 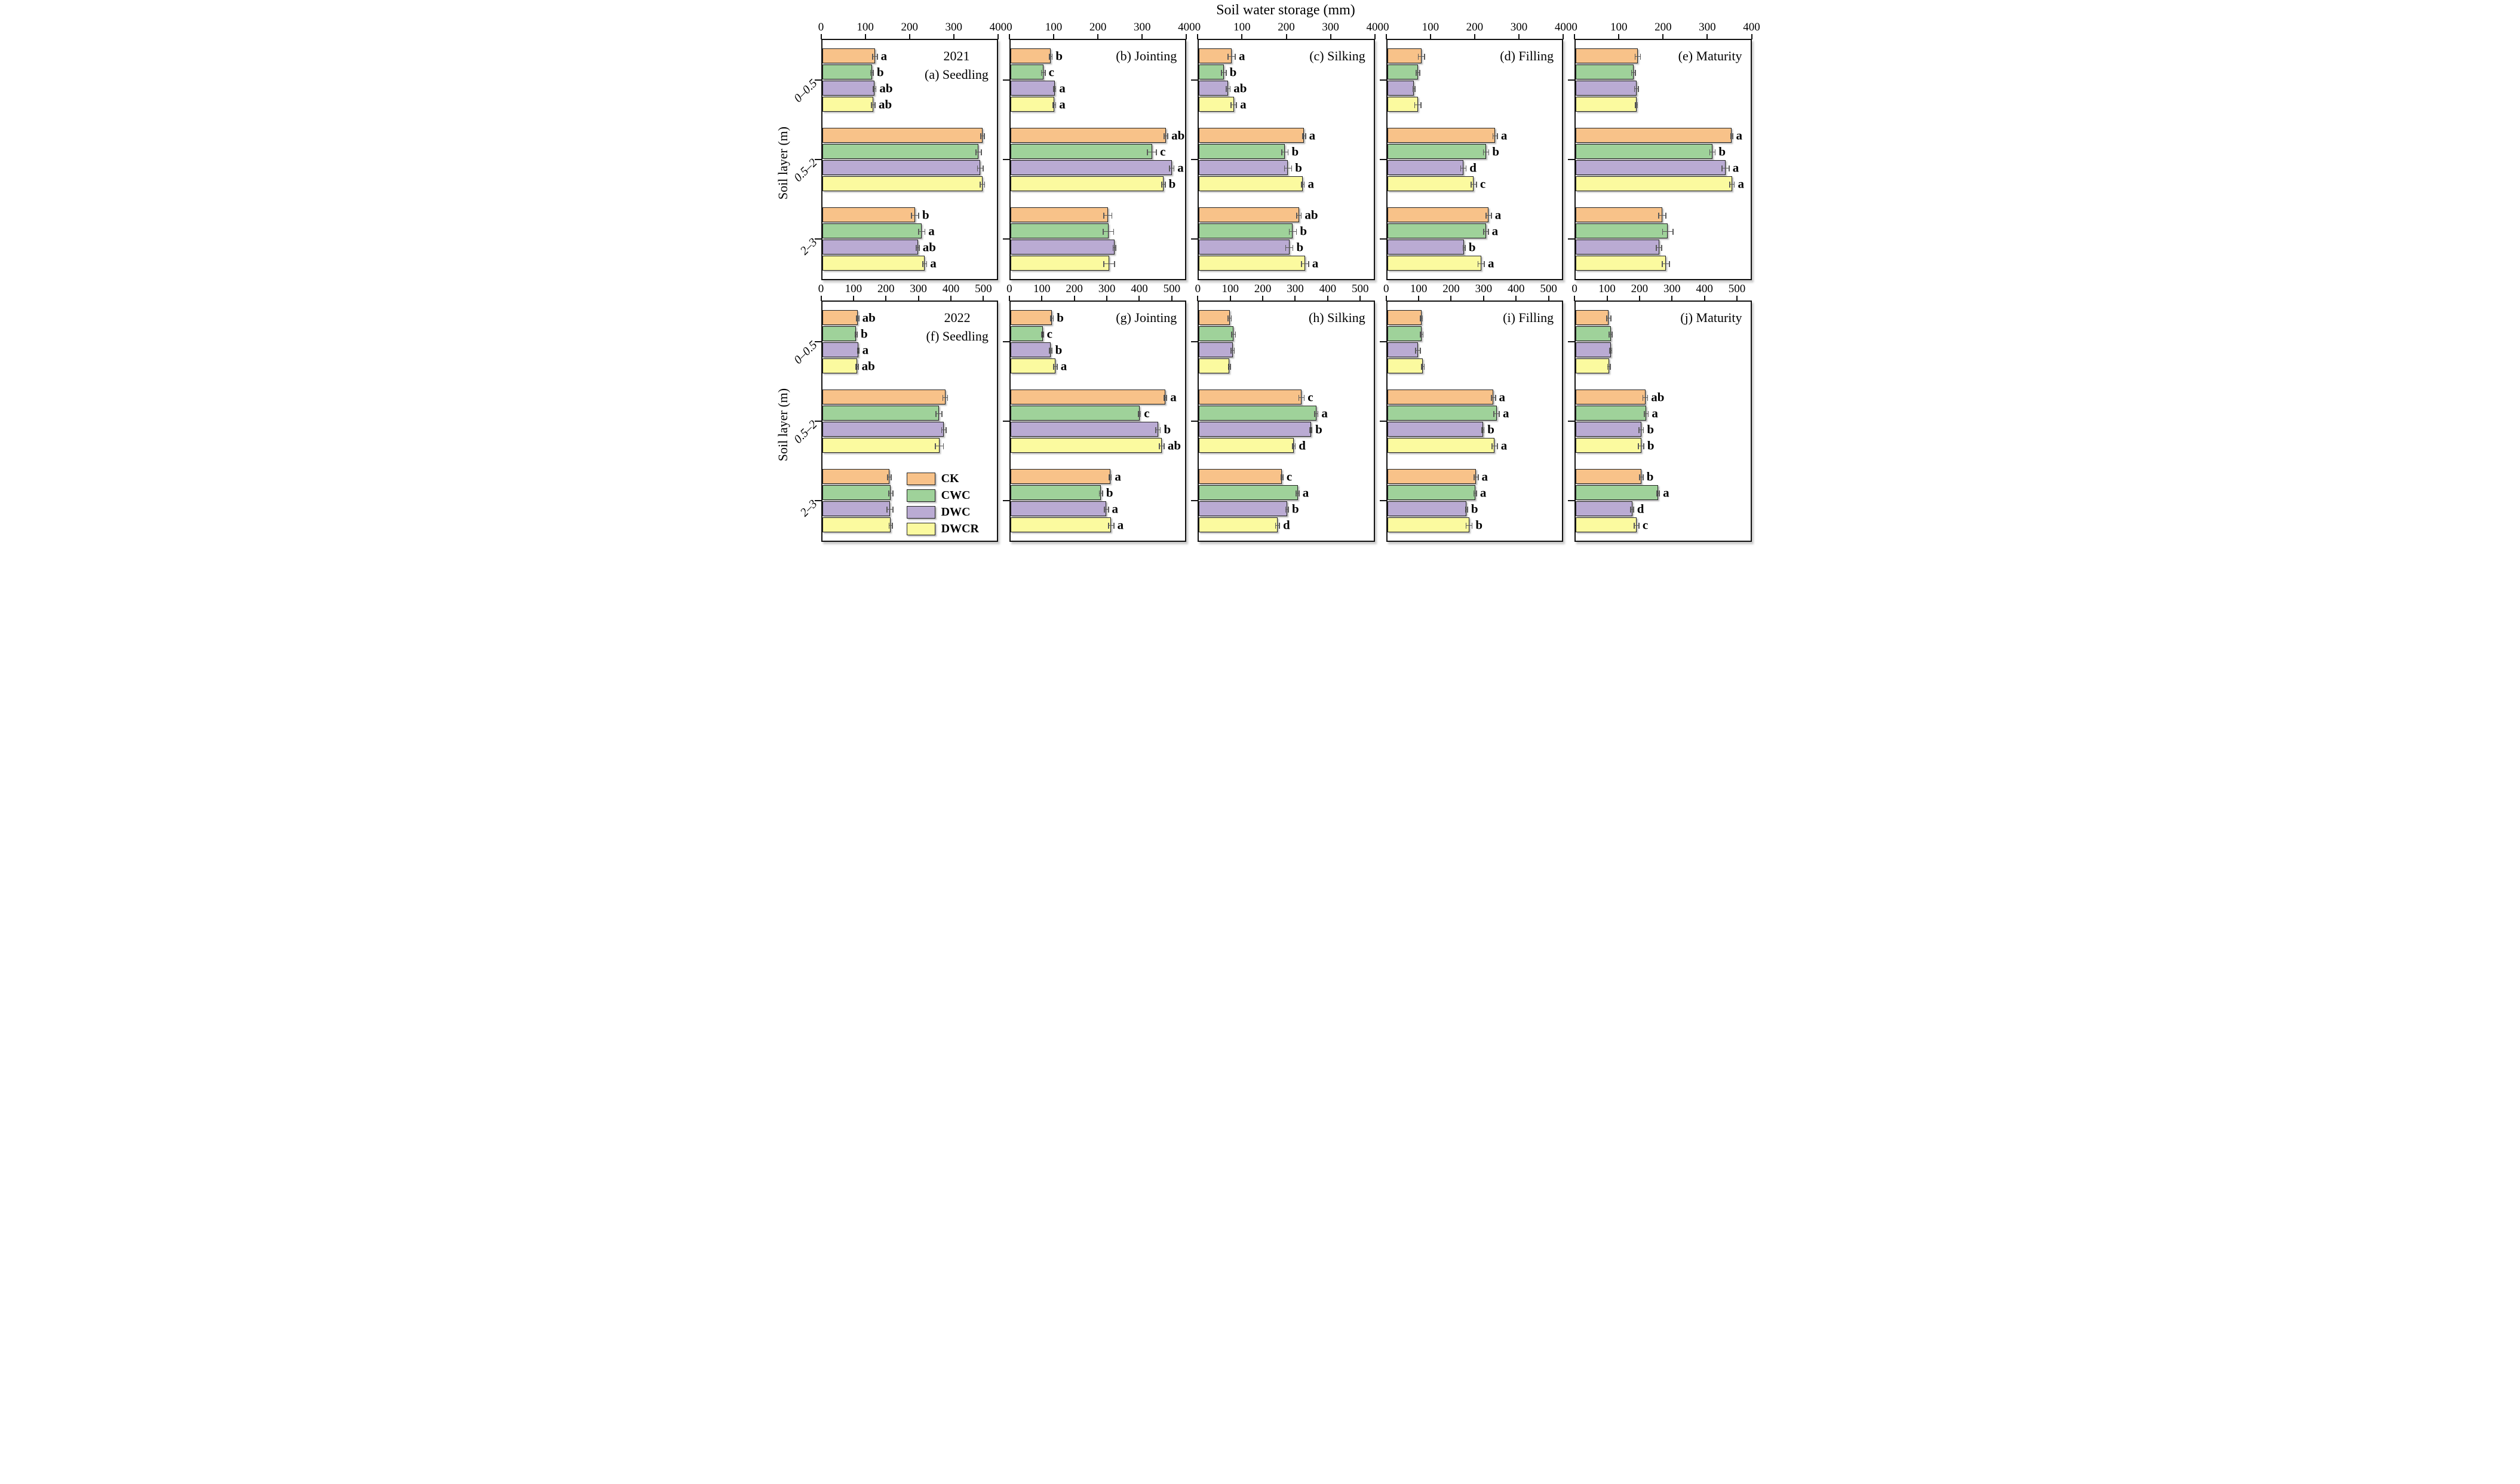 I want to click on panel-title: (b) Jointing, so click(x=1146, y=56).